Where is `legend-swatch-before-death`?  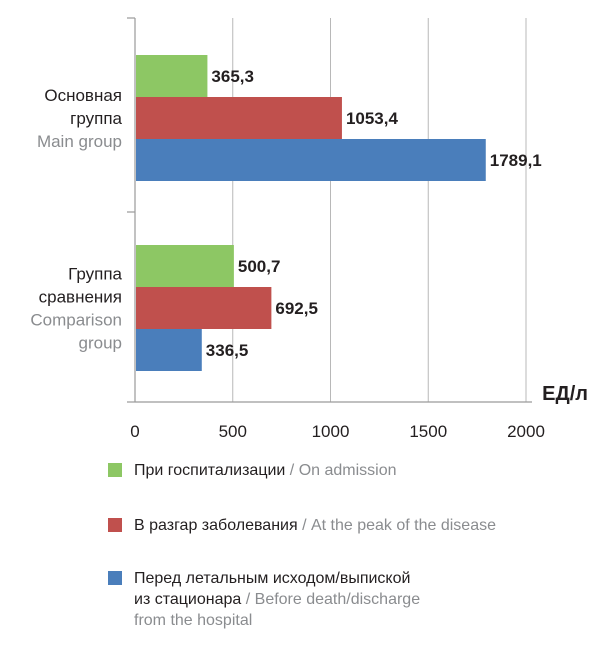 legend-swatch-before-death is located at coordinates (115, 578).